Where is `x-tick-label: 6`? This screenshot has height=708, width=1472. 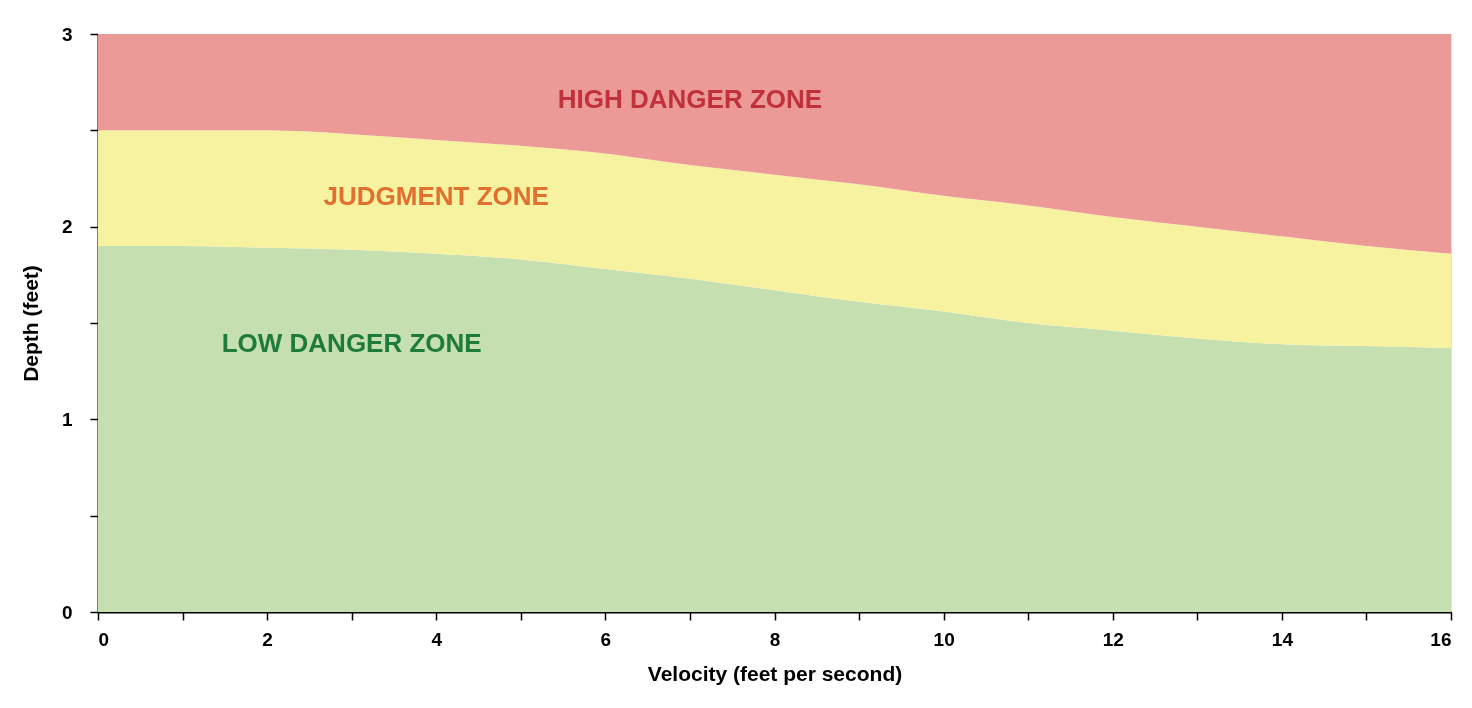 x-tick-label: 6 is located at coordinates (606, 639).